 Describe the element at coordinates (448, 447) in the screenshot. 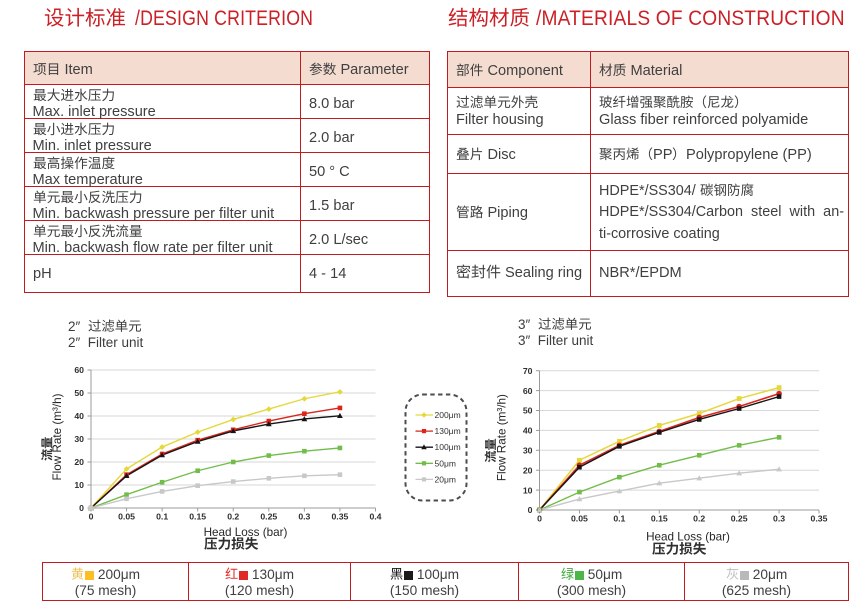

I see `svg-text: 100μm` at that location.